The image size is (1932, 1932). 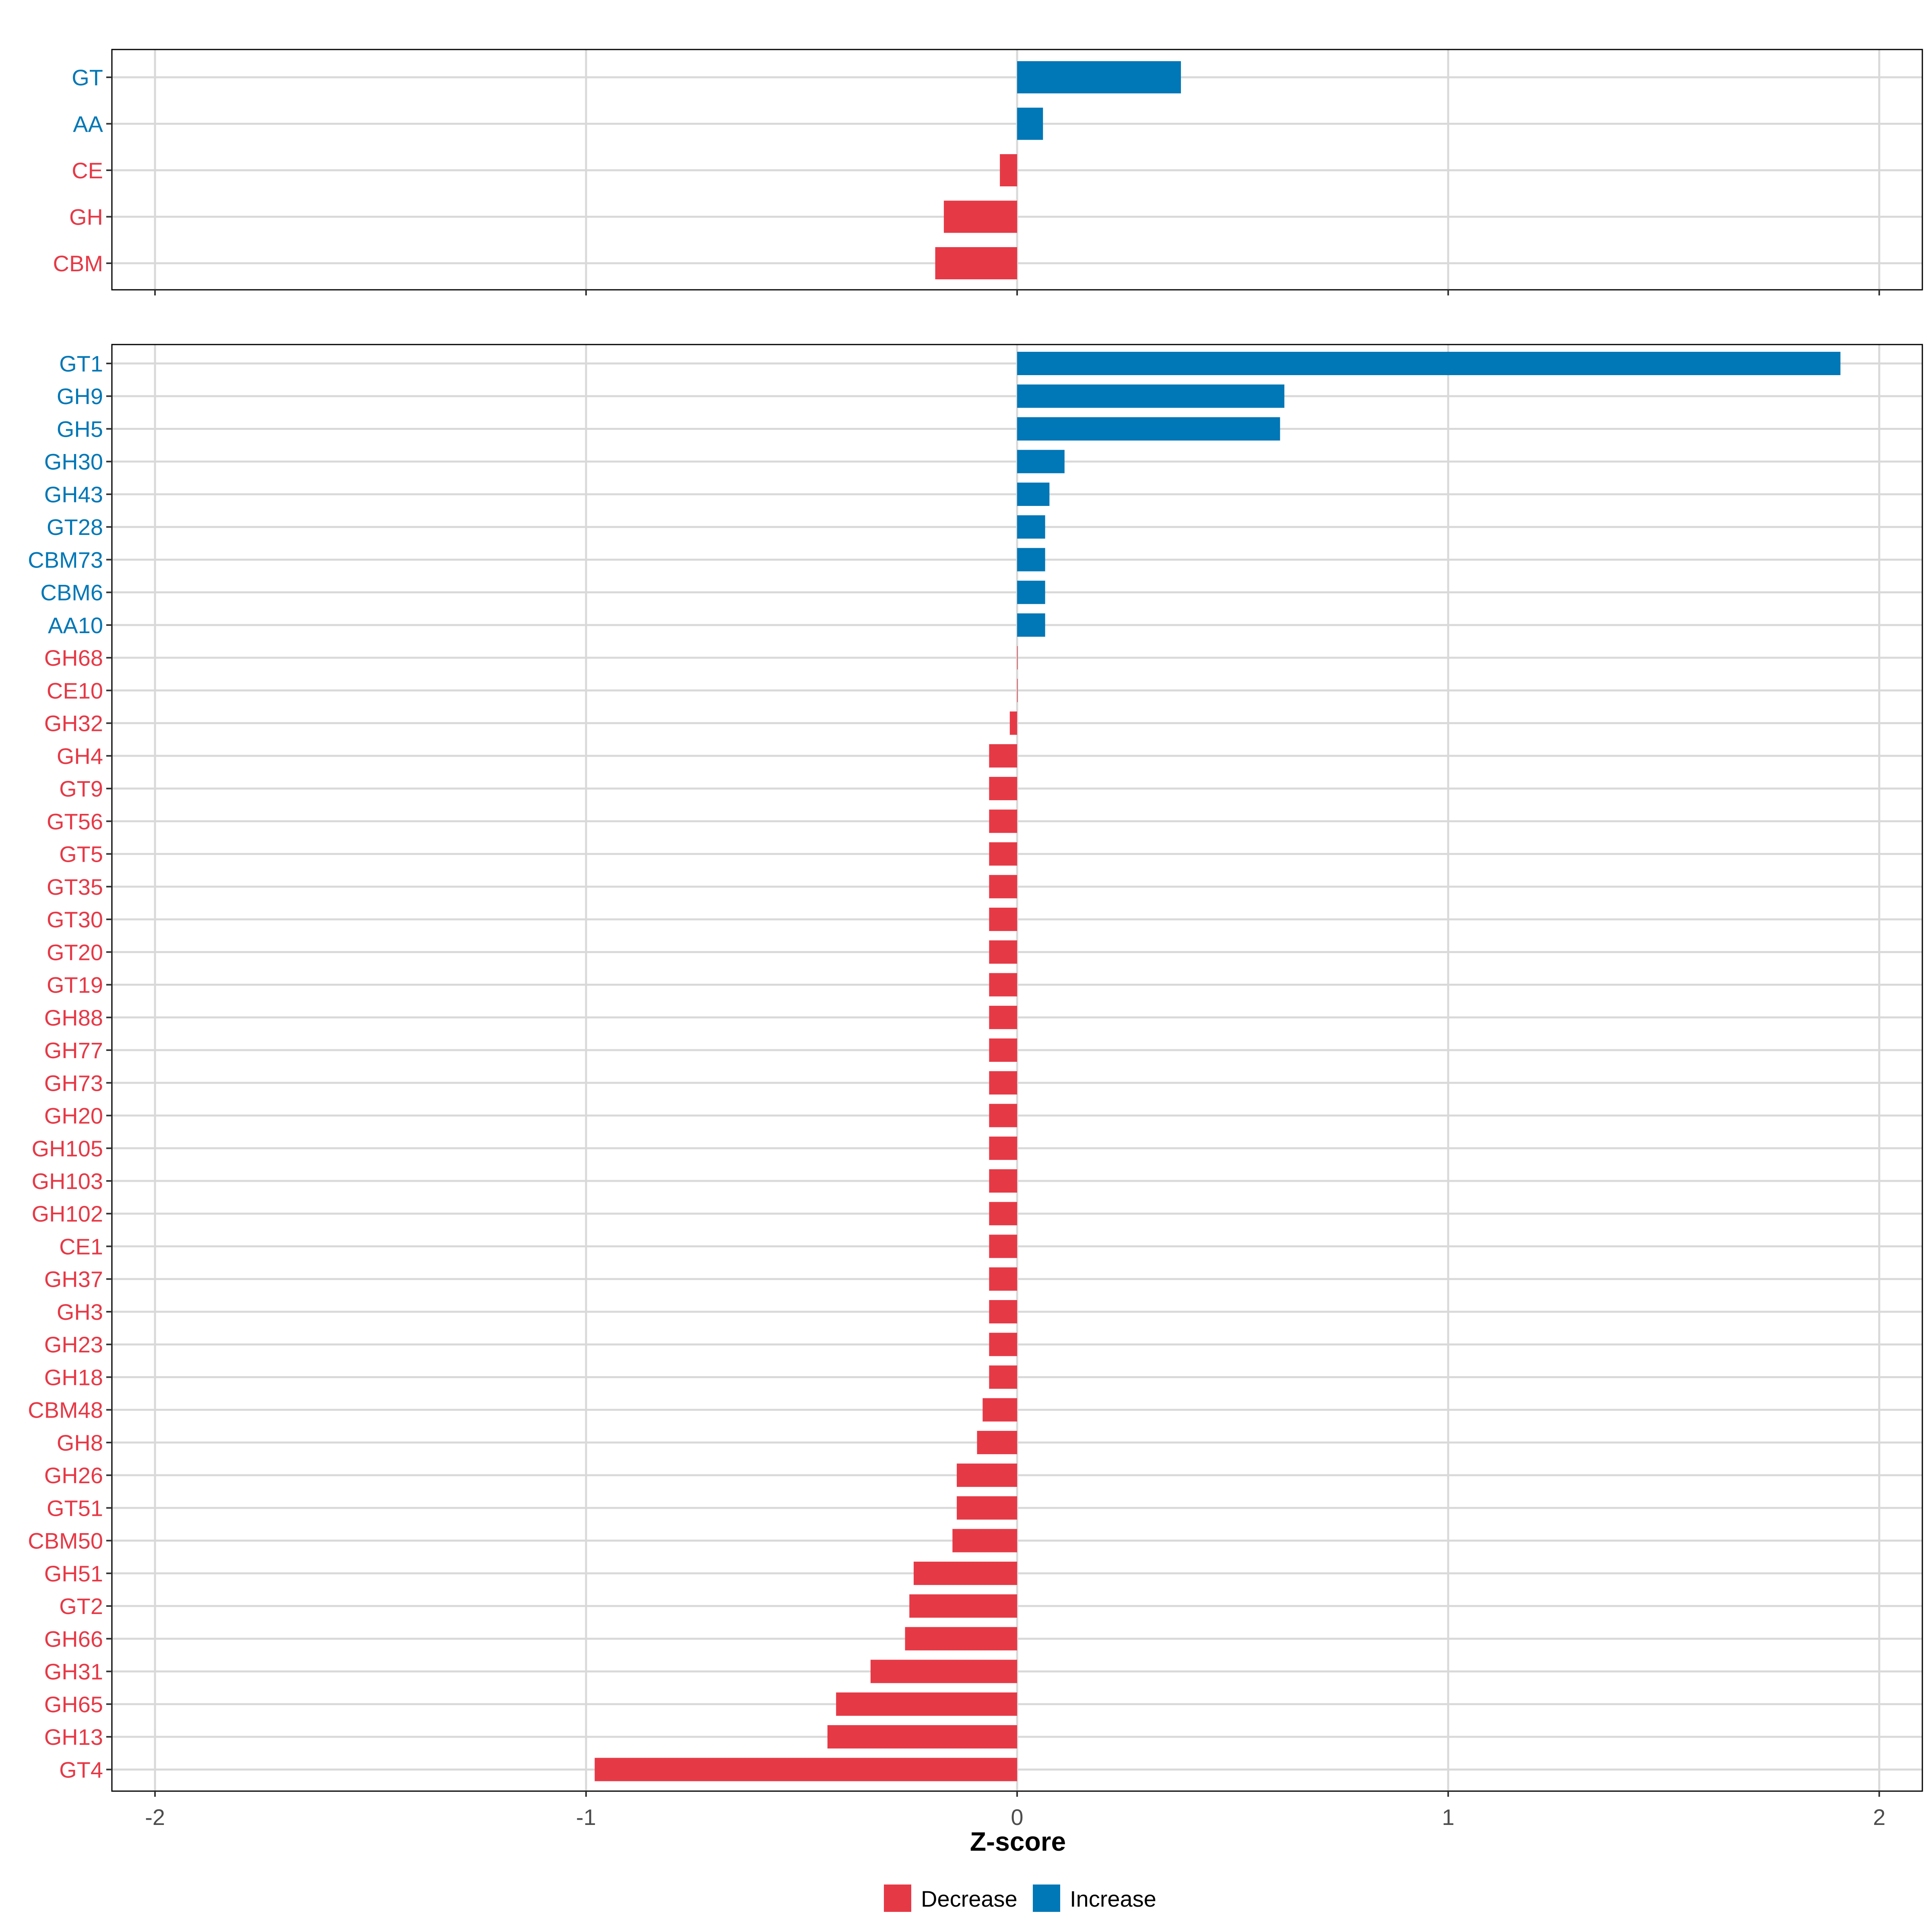 What do you see at coordinates (75, 821) in the screenshot?
I see `category-label-gt56: GT56` at bounding box center [75, 821].